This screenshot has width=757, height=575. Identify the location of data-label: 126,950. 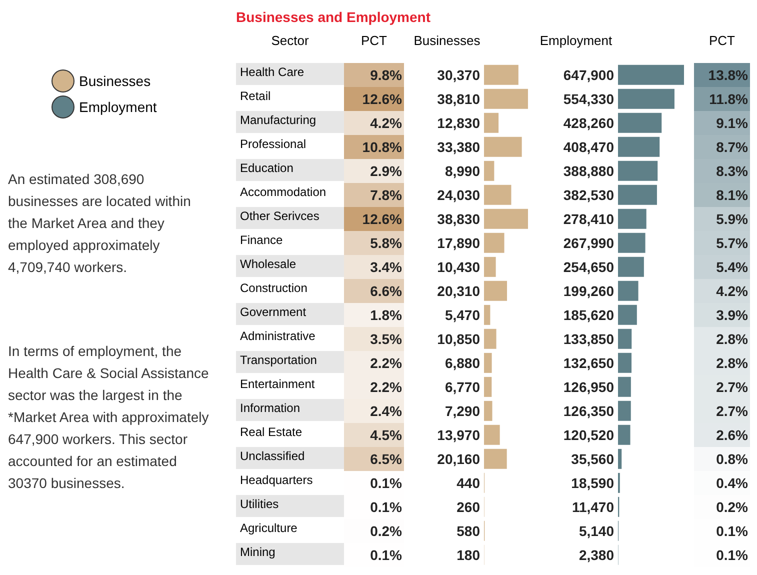
(588, 386).